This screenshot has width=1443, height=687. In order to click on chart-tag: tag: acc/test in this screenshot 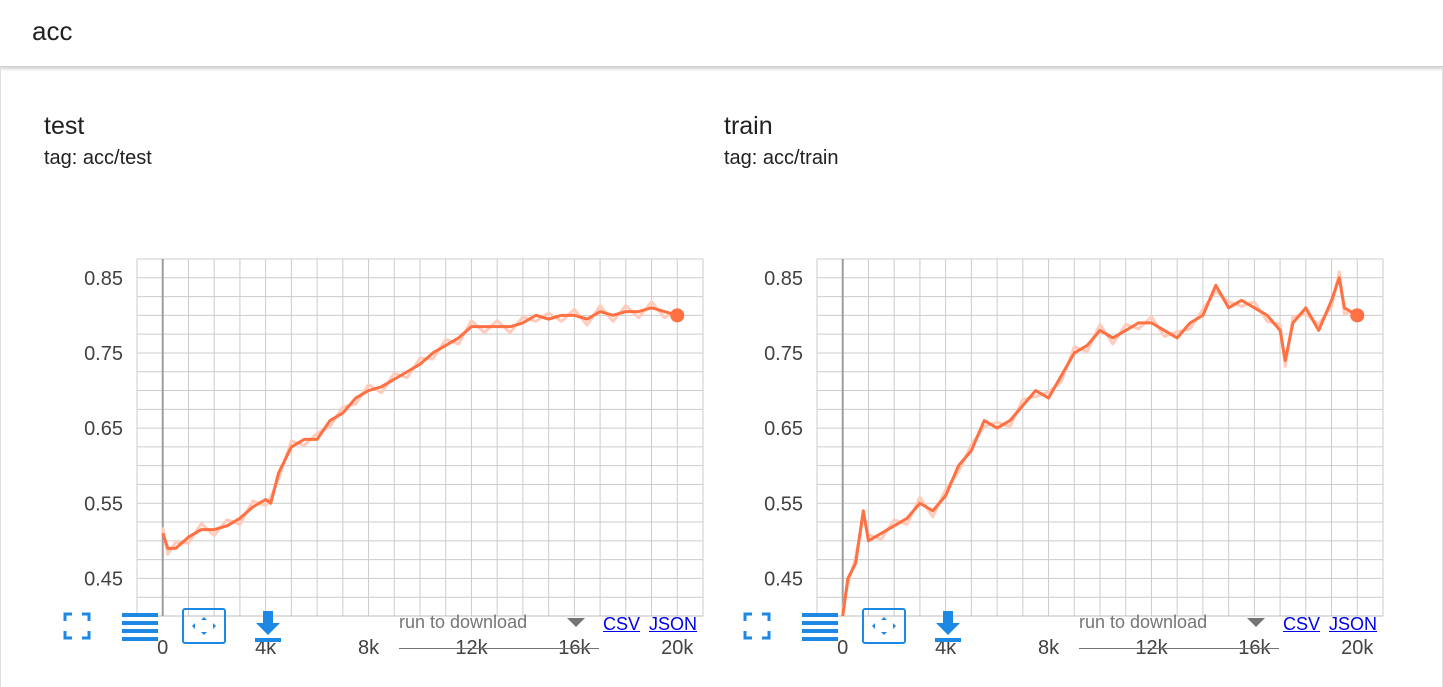, I will do `click(98, 158)`.